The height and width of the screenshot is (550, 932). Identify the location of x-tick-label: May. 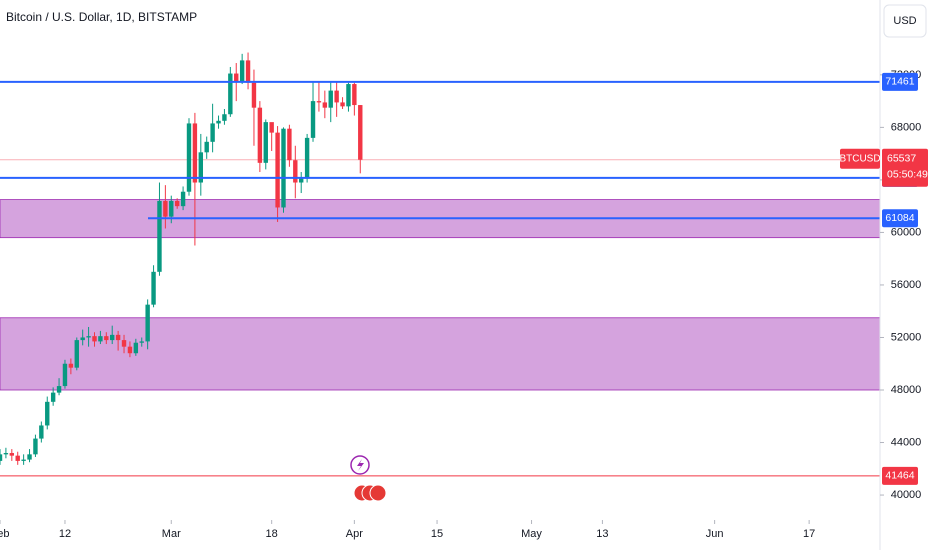
(531, 534).